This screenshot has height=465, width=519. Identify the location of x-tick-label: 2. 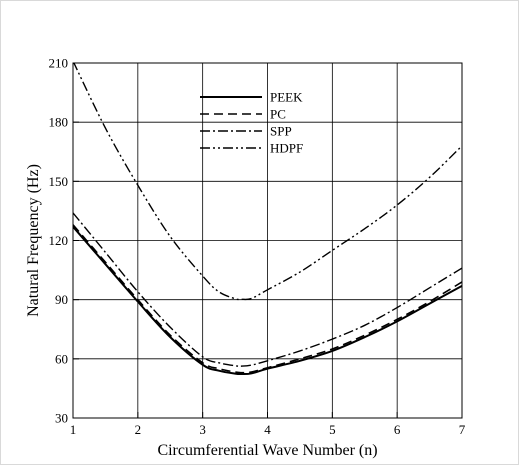
(138, 429).